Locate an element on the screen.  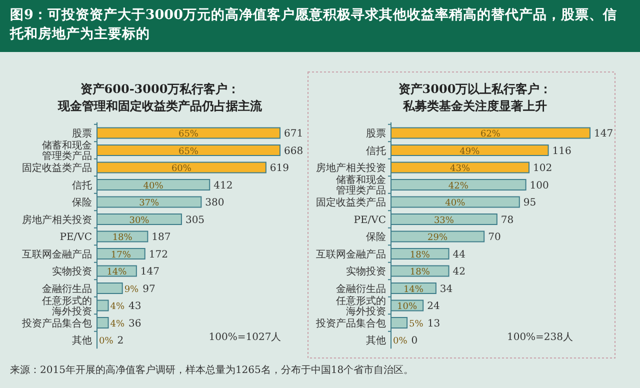
data-label: 9% is located at coordinates (132, 289).